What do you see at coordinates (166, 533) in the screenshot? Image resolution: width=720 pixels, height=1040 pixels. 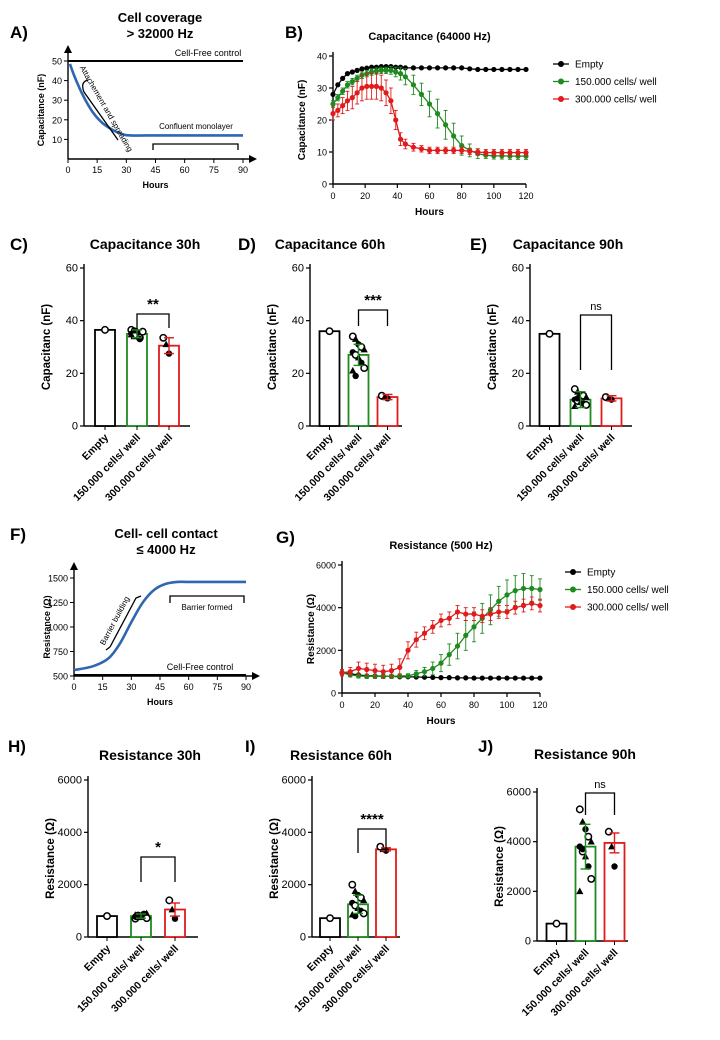 I see `panel-F-title: Cell- cell contact` at bounding box center [166, 533].